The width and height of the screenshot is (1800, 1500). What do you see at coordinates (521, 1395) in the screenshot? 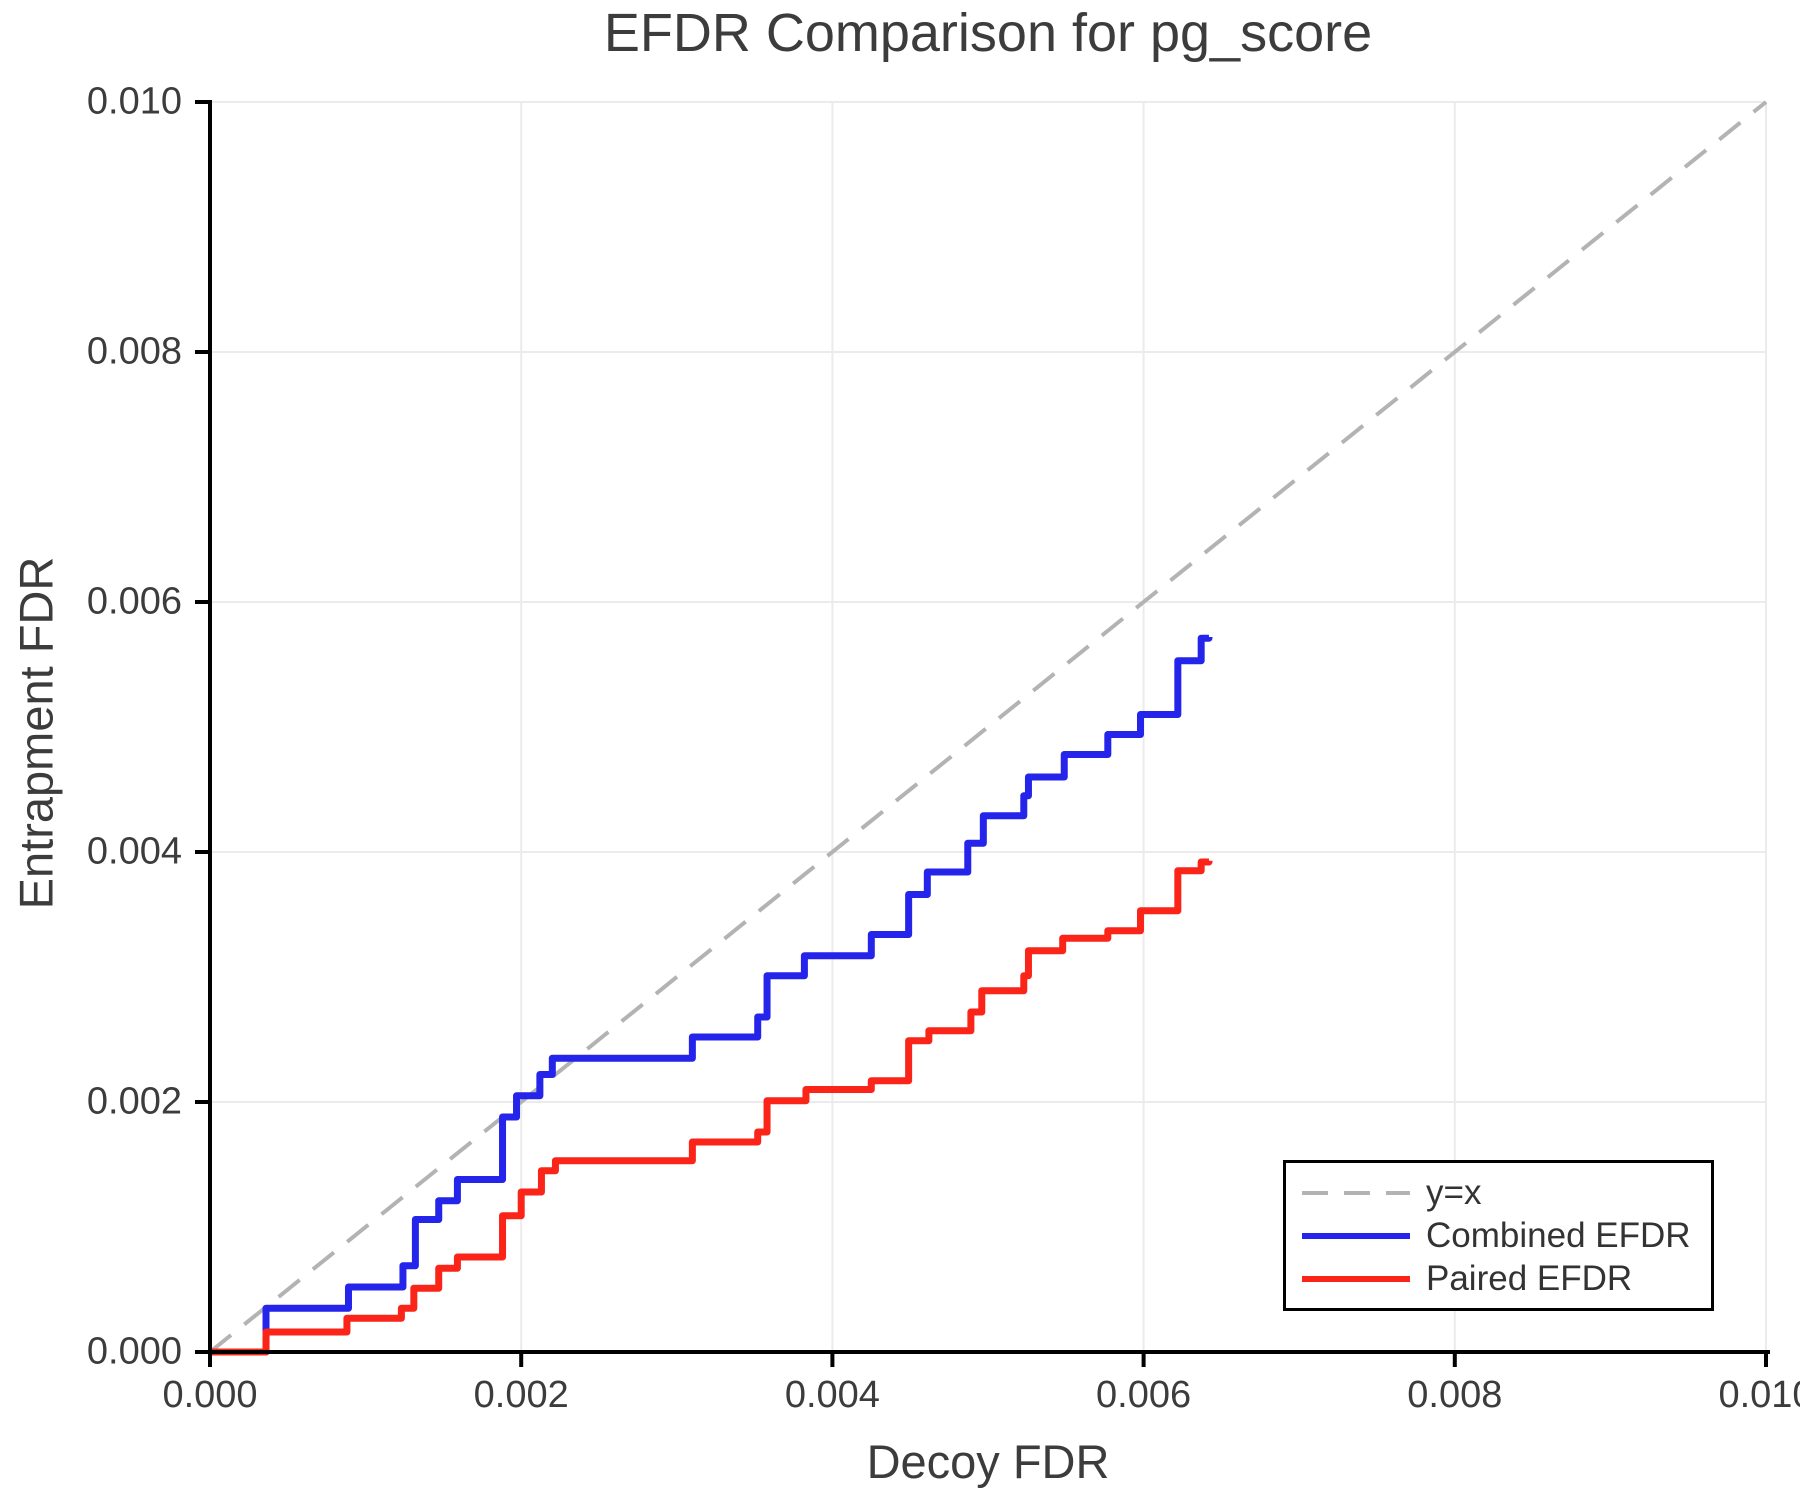
I see `x-tick-label: 0.002` at bounding box center [521, 1395].